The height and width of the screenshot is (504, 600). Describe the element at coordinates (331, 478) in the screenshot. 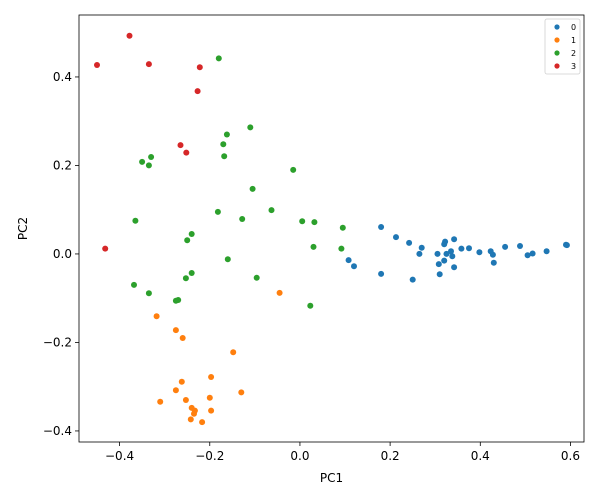

I see `x-axis-label: PC1` at that location.